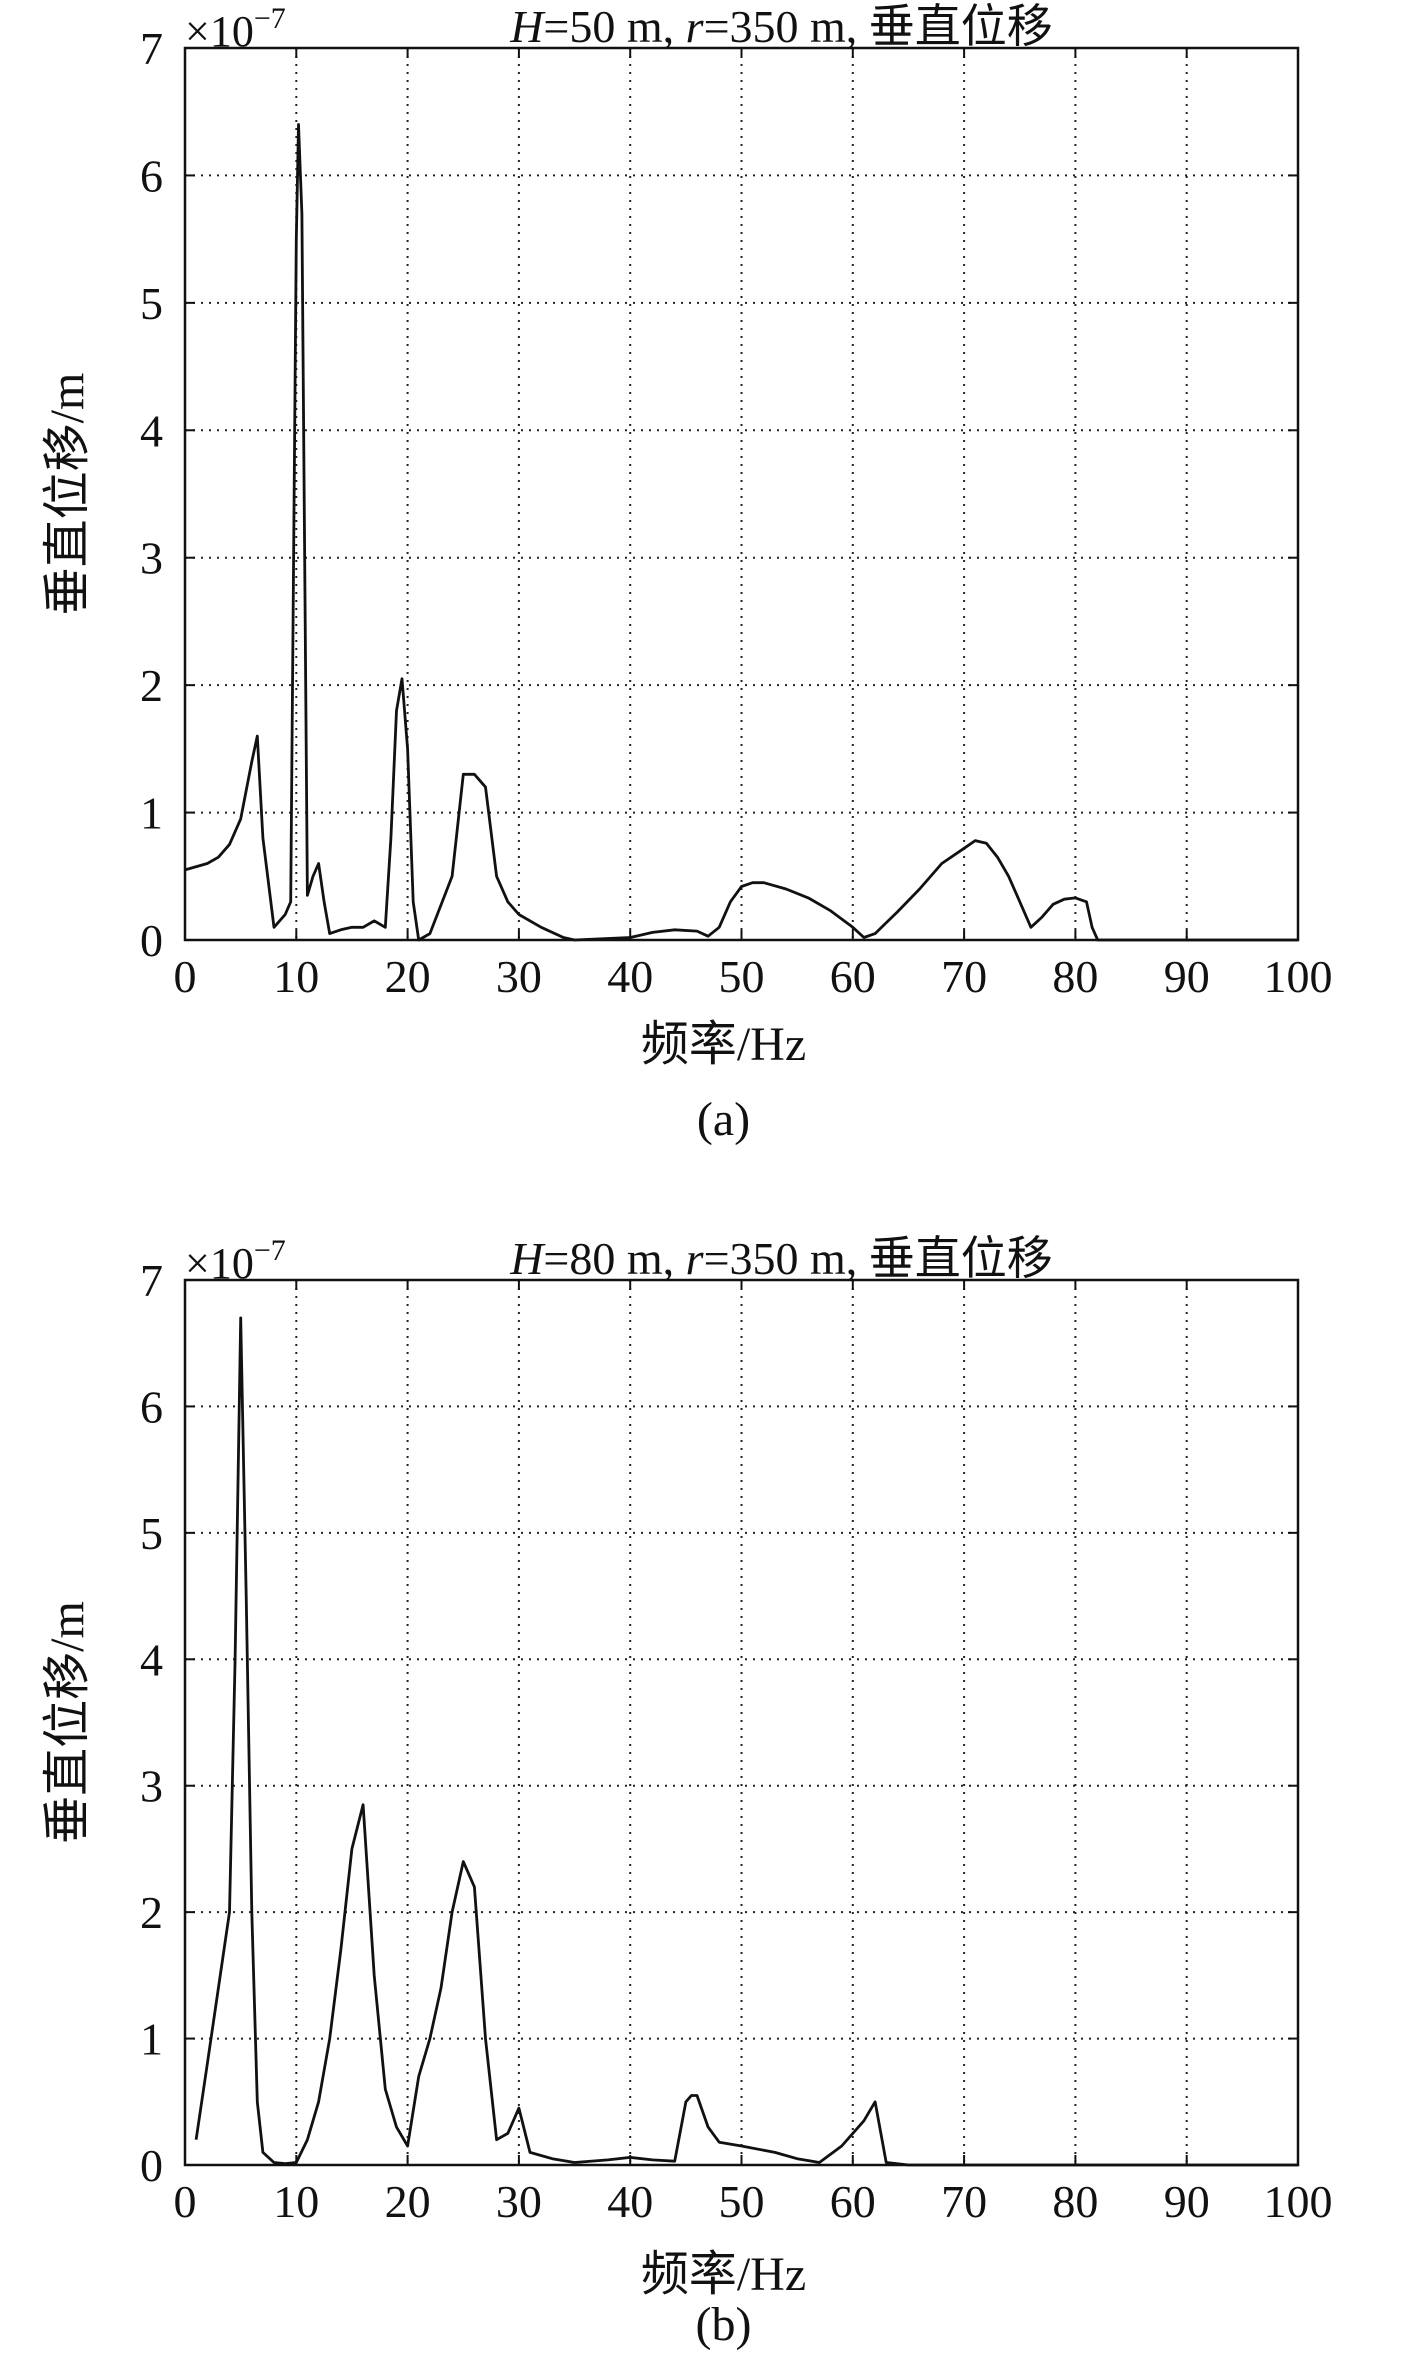  I want to click on panel-label: (a), so click(723, 1119).